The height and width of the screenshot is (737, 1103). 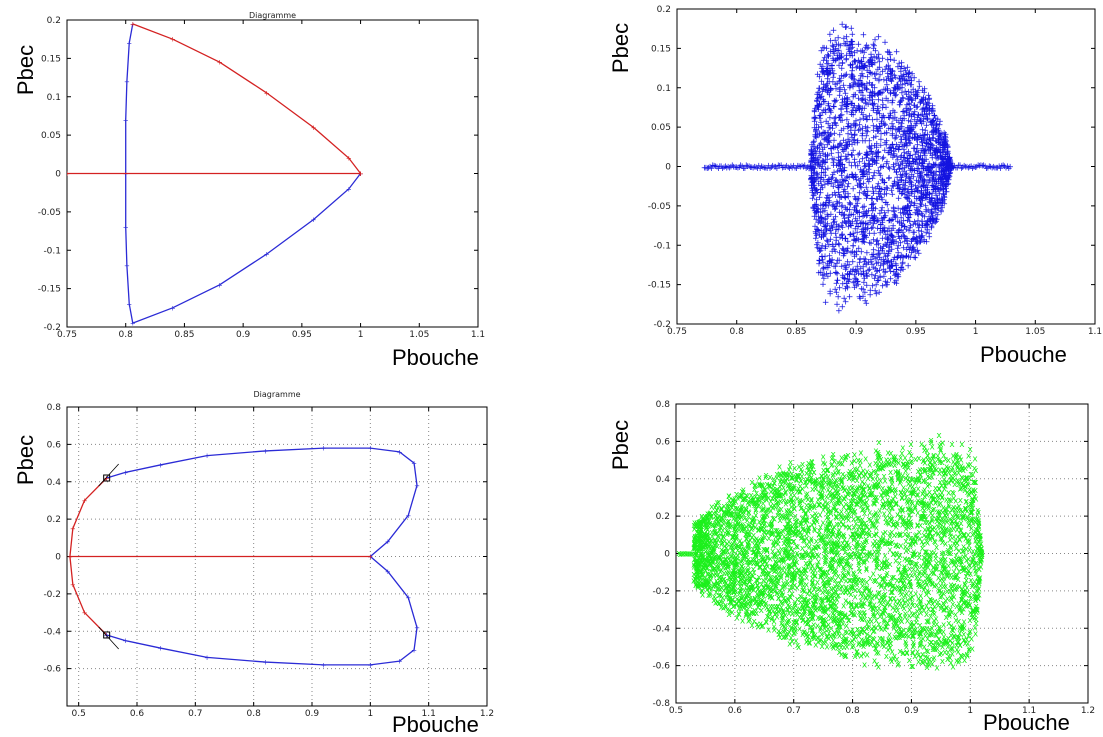 I want to click on series-line, so click(x=262, y=611).